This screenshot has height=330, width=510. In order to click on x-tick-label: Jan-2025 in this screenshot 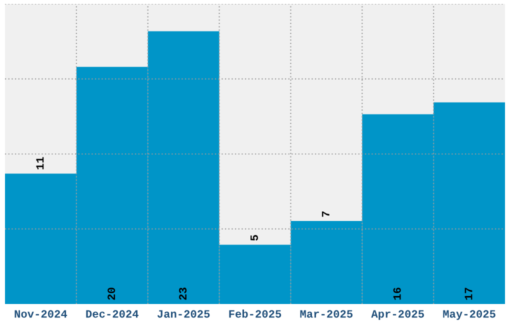, I will do `click(183, 314)`.